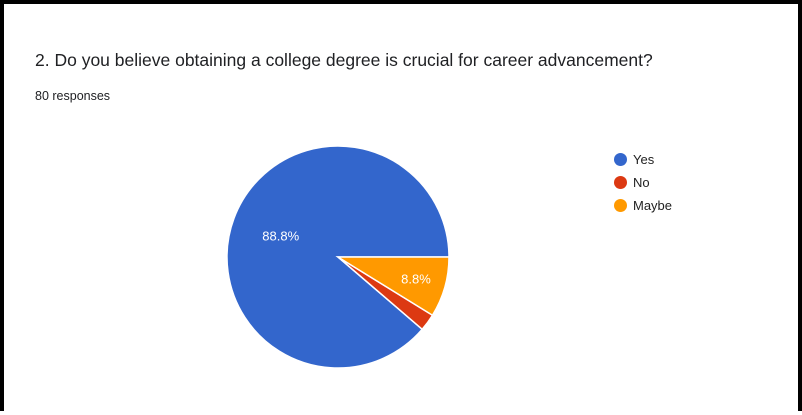  What do you see at coordinates (280, 235) in the screenshot?
I see `slice-label-yes: 88.8%` at bounding box center [280, 235].